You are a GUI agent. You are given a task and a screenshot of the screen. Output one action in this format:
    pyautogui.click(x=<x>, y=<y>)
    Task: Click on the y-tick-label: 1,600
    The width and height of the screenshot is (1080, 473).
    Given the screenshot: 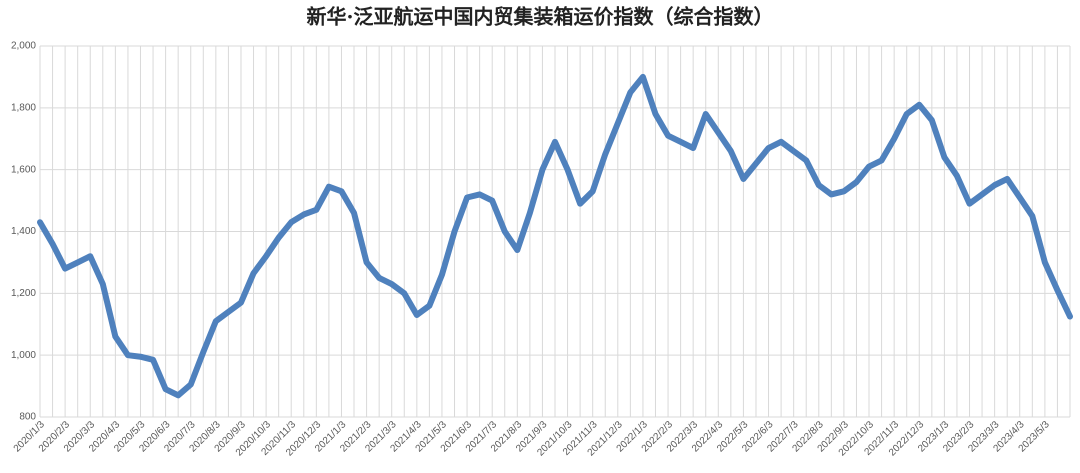 What is the action you would take?
    pyautogui.click(x=23, y=169)
    